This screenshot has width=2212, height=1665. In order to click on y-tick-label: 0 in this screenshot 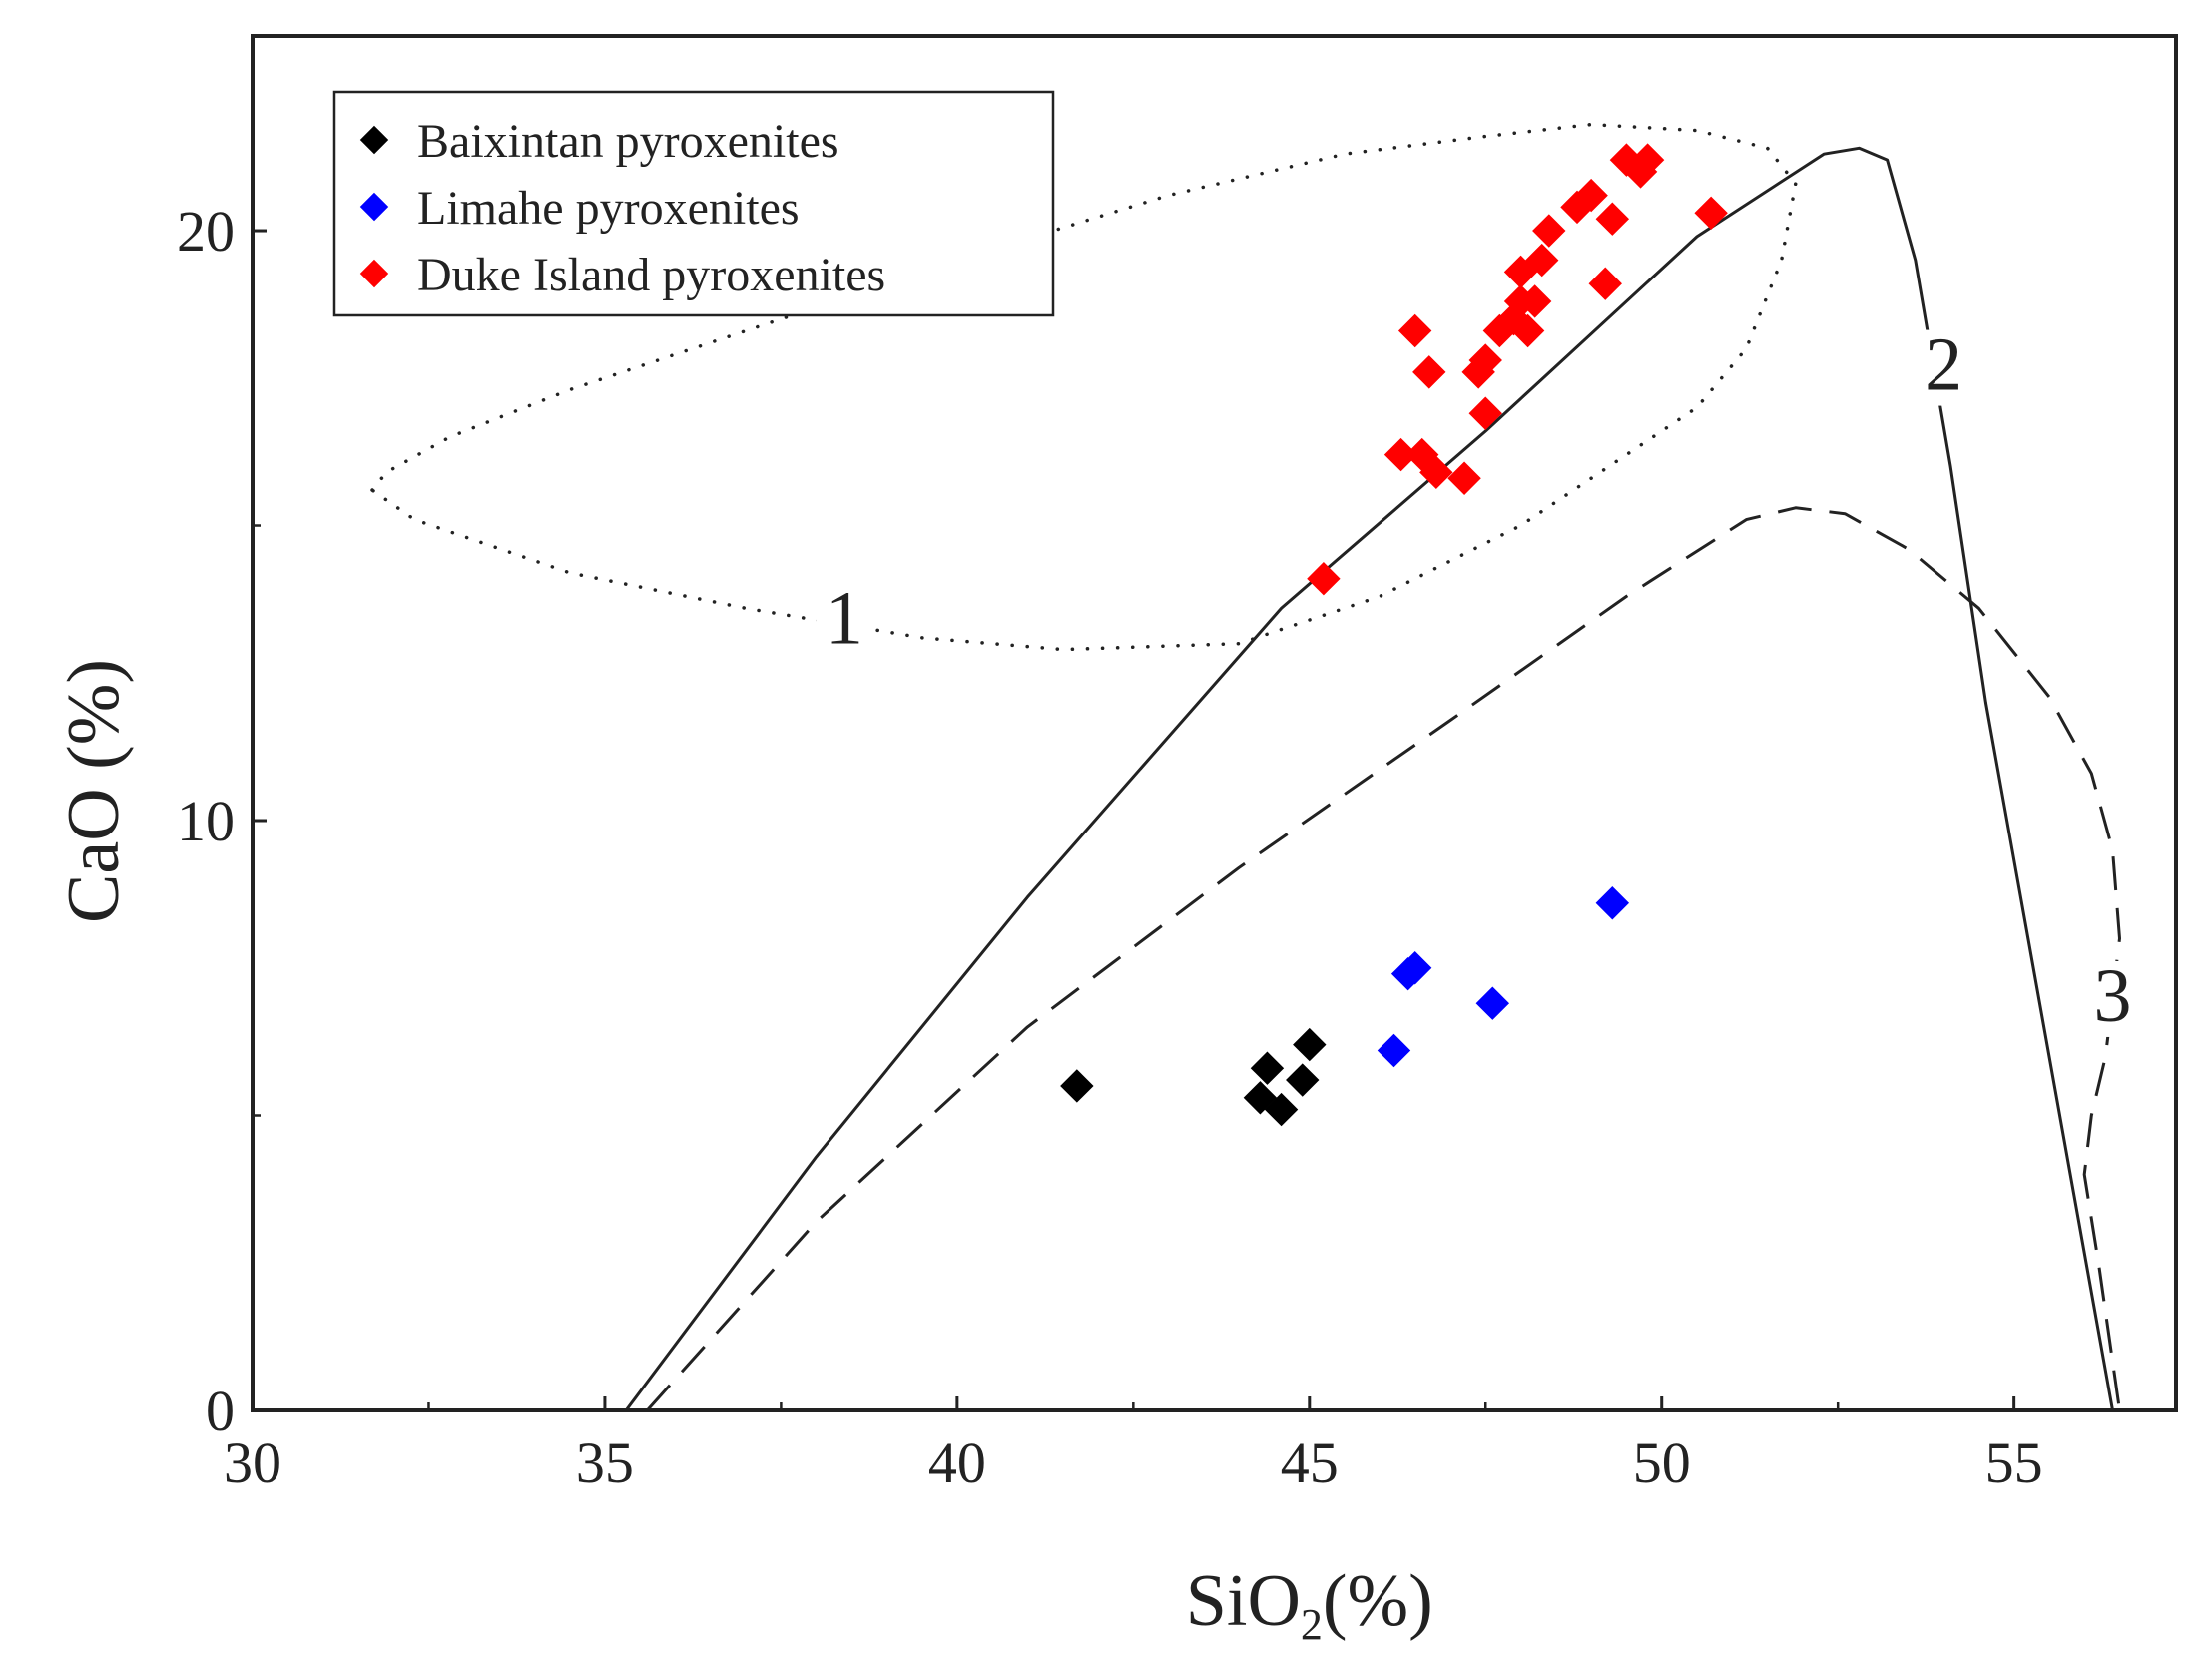, I will do `click(220, 1411)`.